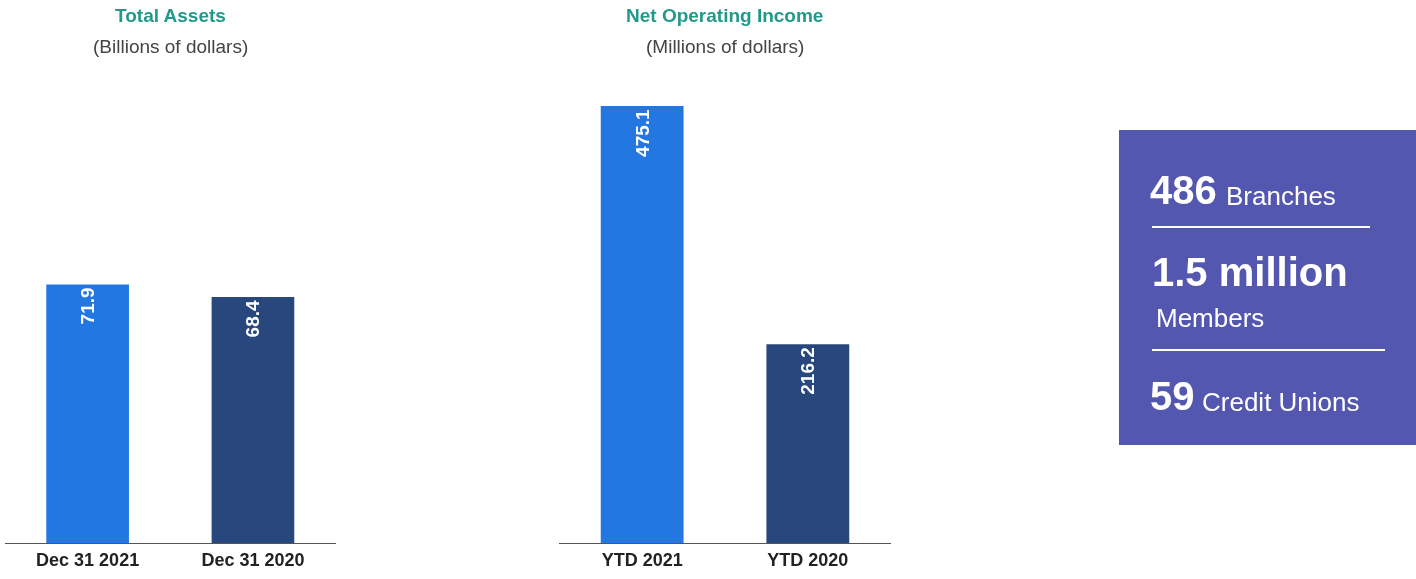 The height and width of the screenshot is (579, 1416). I want to click on x-tick-label: YTD 2021, so click(642, 559).